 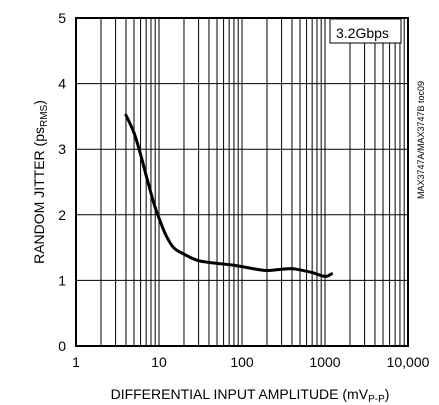 I want to click on x-axis-title: DIFFERENTIAL INPUT AMPLITUDE (mVP-P), so click(x=250, y=395).